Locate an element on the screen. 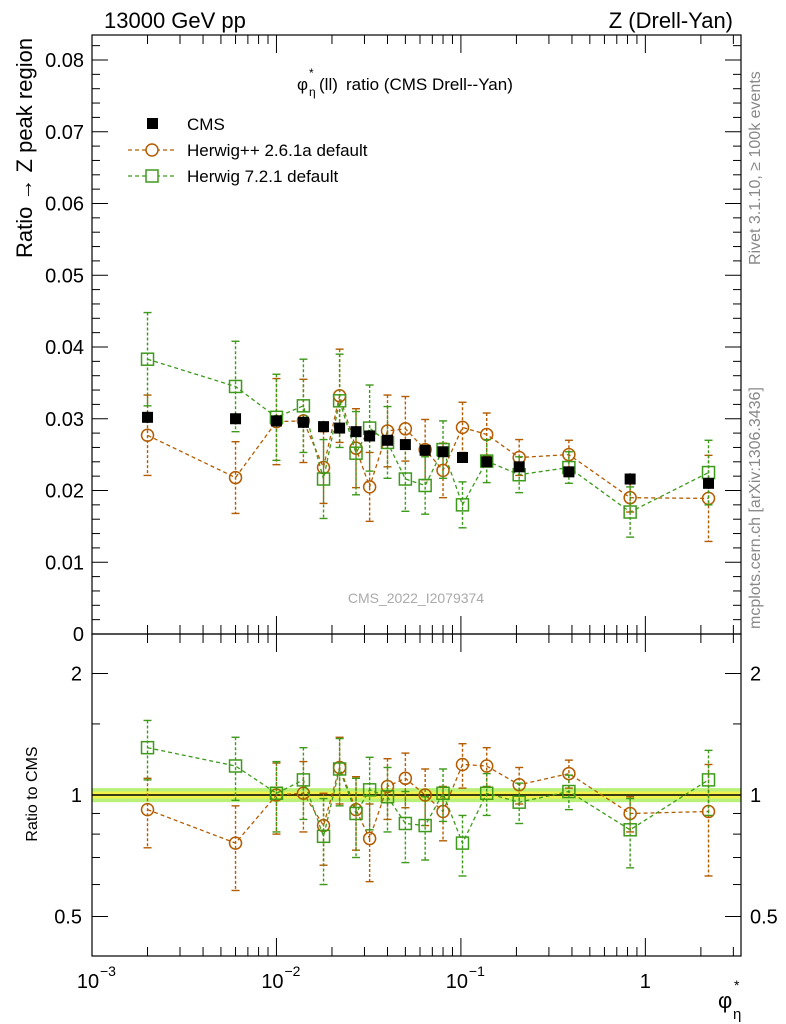 The width and height of the screenshot is (786, 1024). legend-cms-marker is located at coordinates (152, 123).